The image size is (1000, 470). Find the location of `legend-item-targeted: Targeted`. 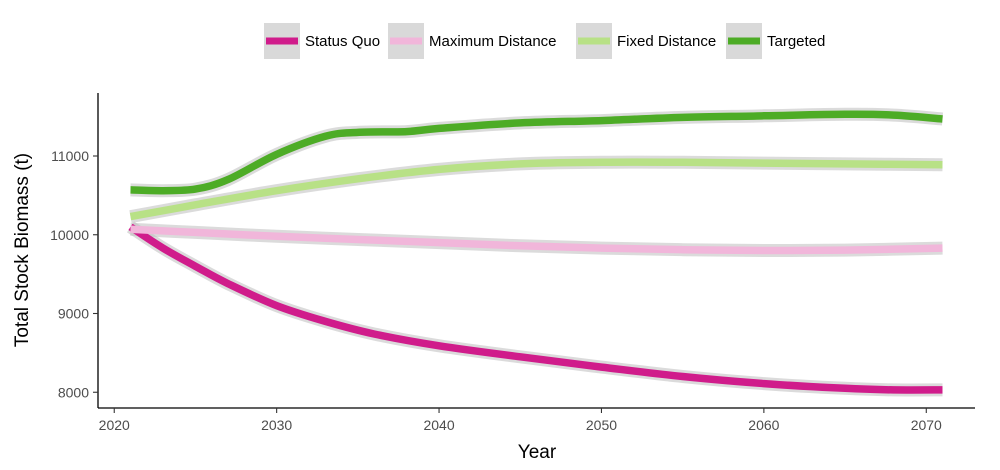

legend-item-targeted: Targeted is located at coordinates (775, 41).